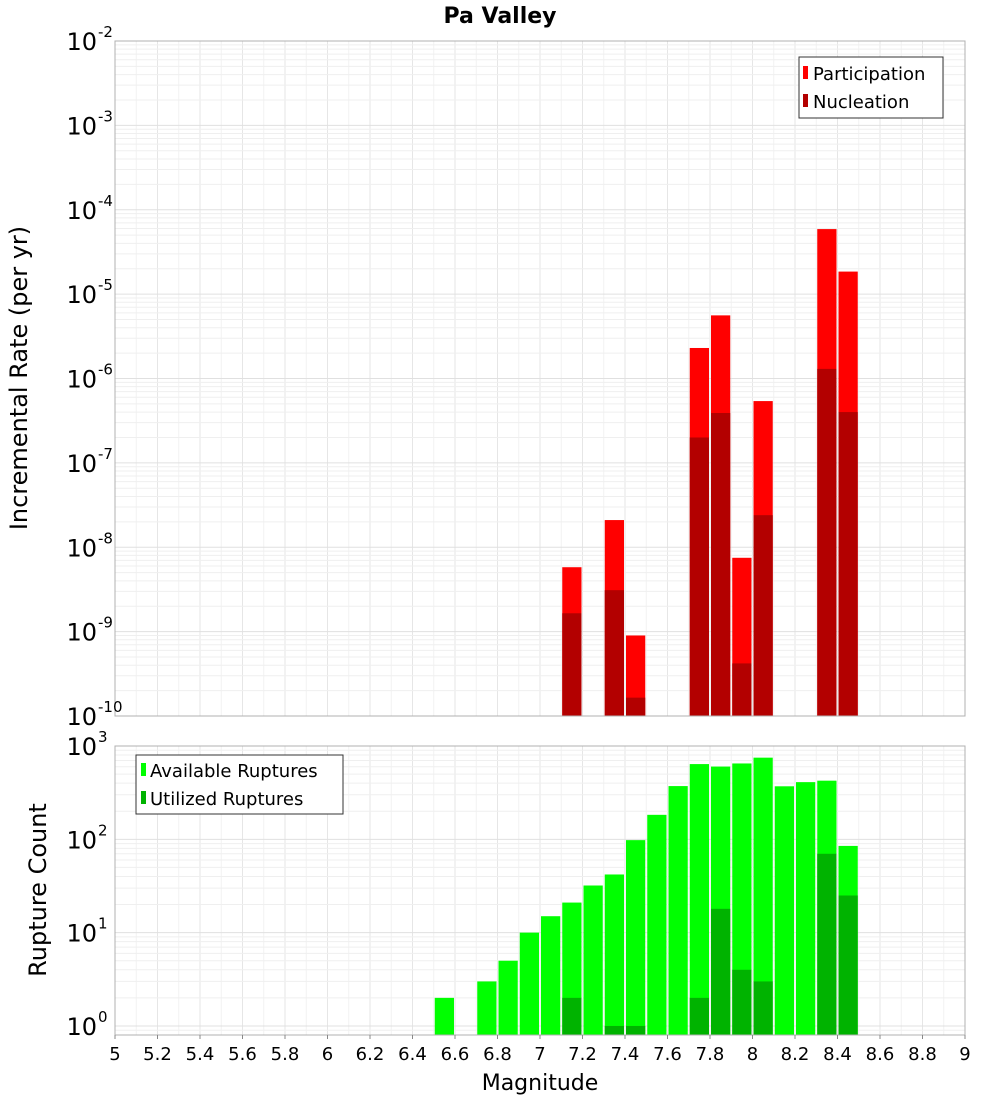 The height and width of the screenshot is (1100, 1000). I want to click on bar-nucleation-7.45, so click(636, 706).